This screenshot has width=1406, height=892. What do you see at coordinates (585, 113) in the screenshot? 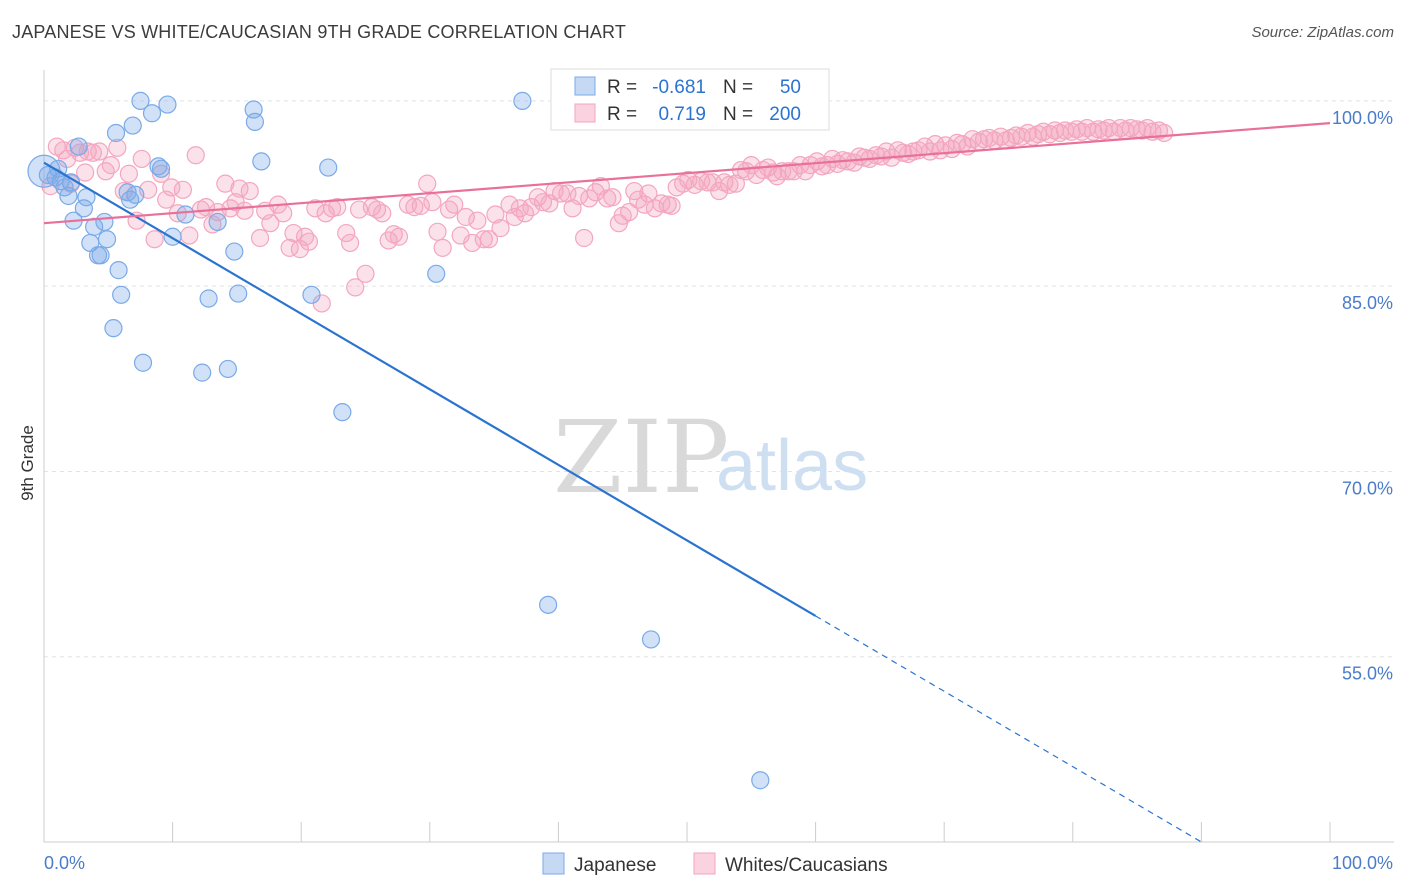
I see `legend-swatch-white` at bounding box center [585, 113].